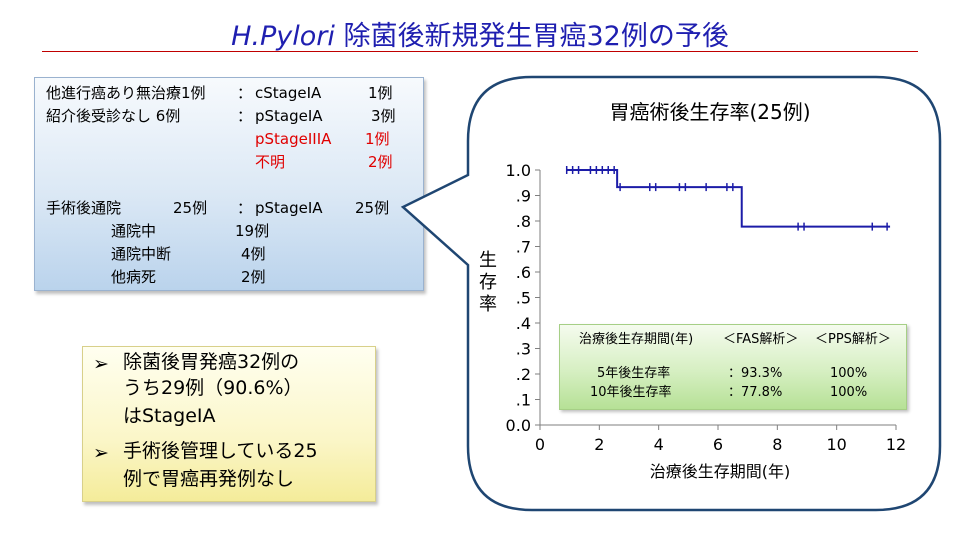  Describe the element at coordinates (211, 362) in the screenshot. I see `note1-line1: 除菌後胃発癌32例の` at that location.